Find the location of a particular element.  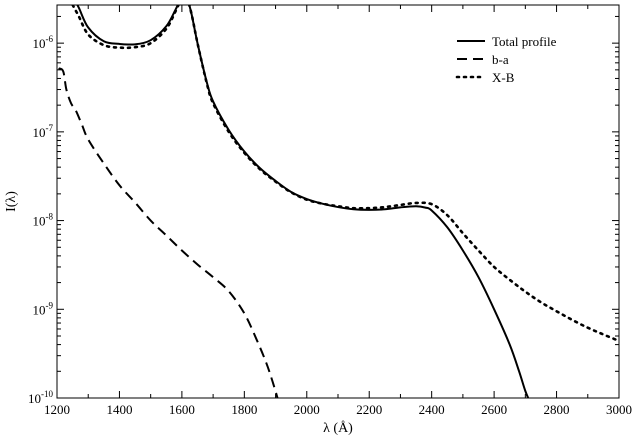

x-tick-label: 2400 is located at coordinates (432, 409).